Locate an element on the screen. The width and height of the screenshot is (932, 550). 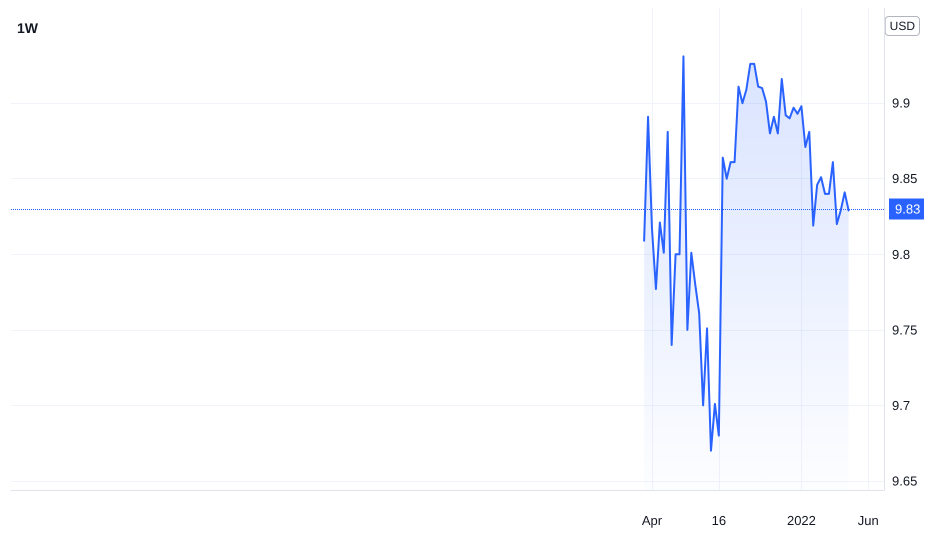
ref-line-label: 9.83 is located at coordinates (907, 208).